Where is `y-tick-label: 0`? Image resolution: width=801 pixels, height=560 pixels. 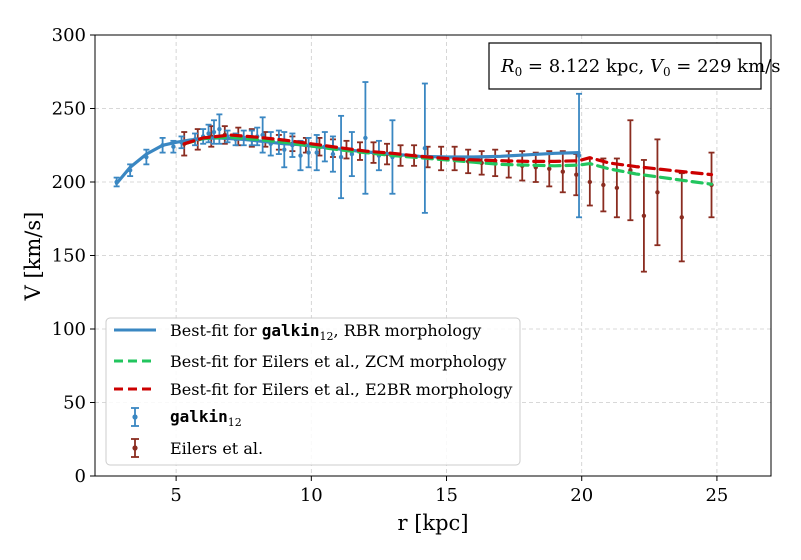
y-tick-label: 0 is located at coordinates (80, 476).